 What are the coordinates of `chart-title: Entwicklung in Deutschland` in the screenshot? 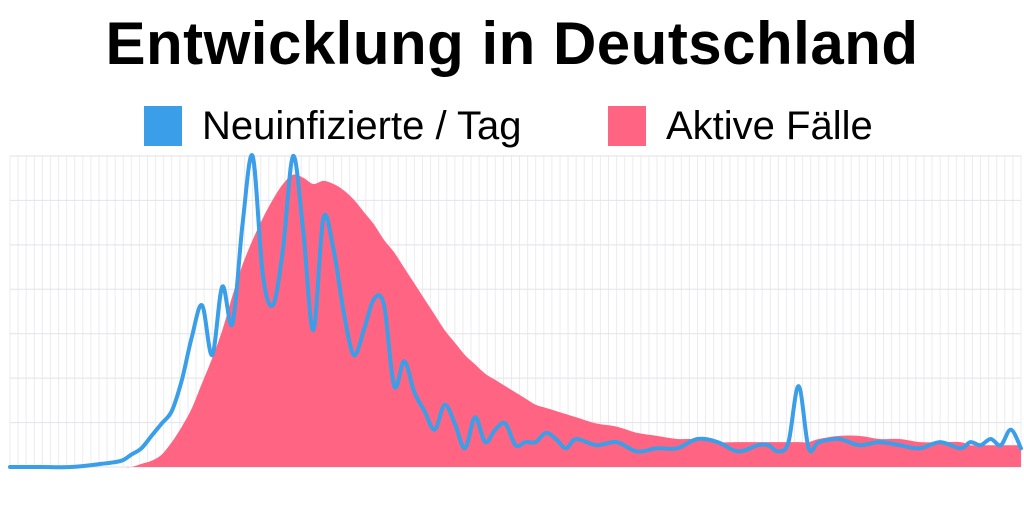 It's located at (512, 43).